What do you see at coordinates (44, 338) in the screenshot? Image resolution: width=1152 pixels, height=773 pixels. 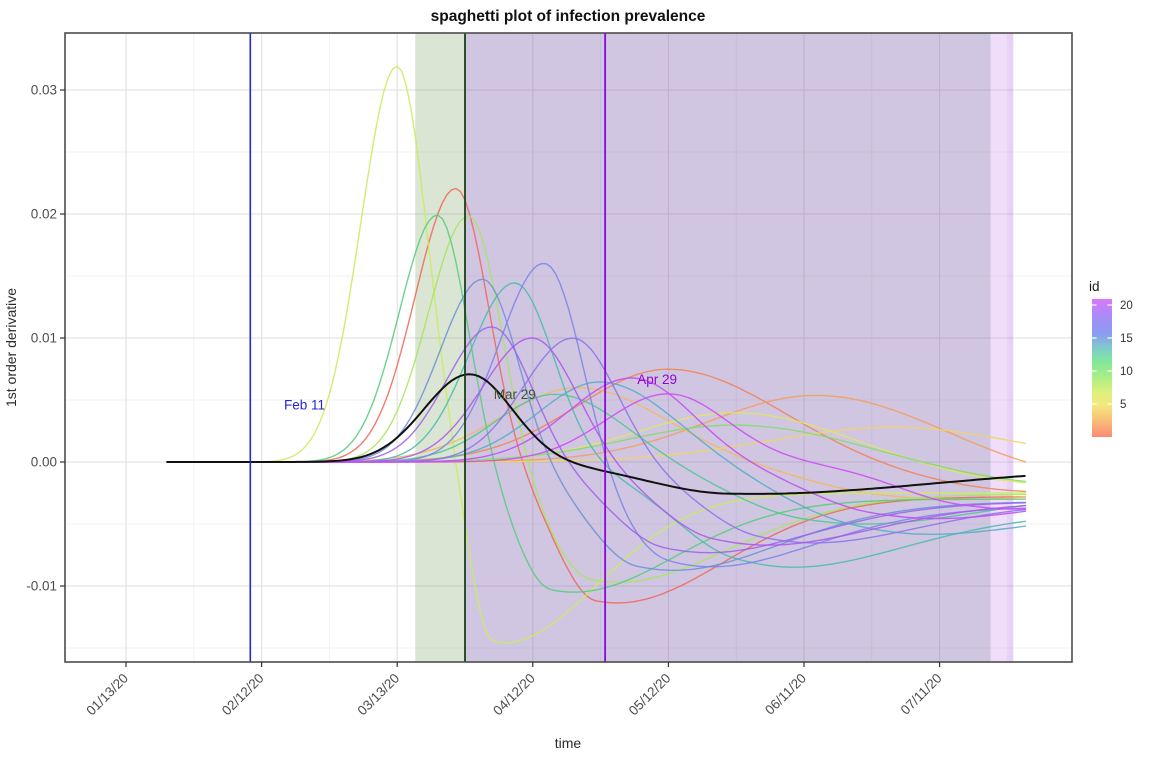 I see `y-tick-label: 0.01` at bounding box center [44, 338].